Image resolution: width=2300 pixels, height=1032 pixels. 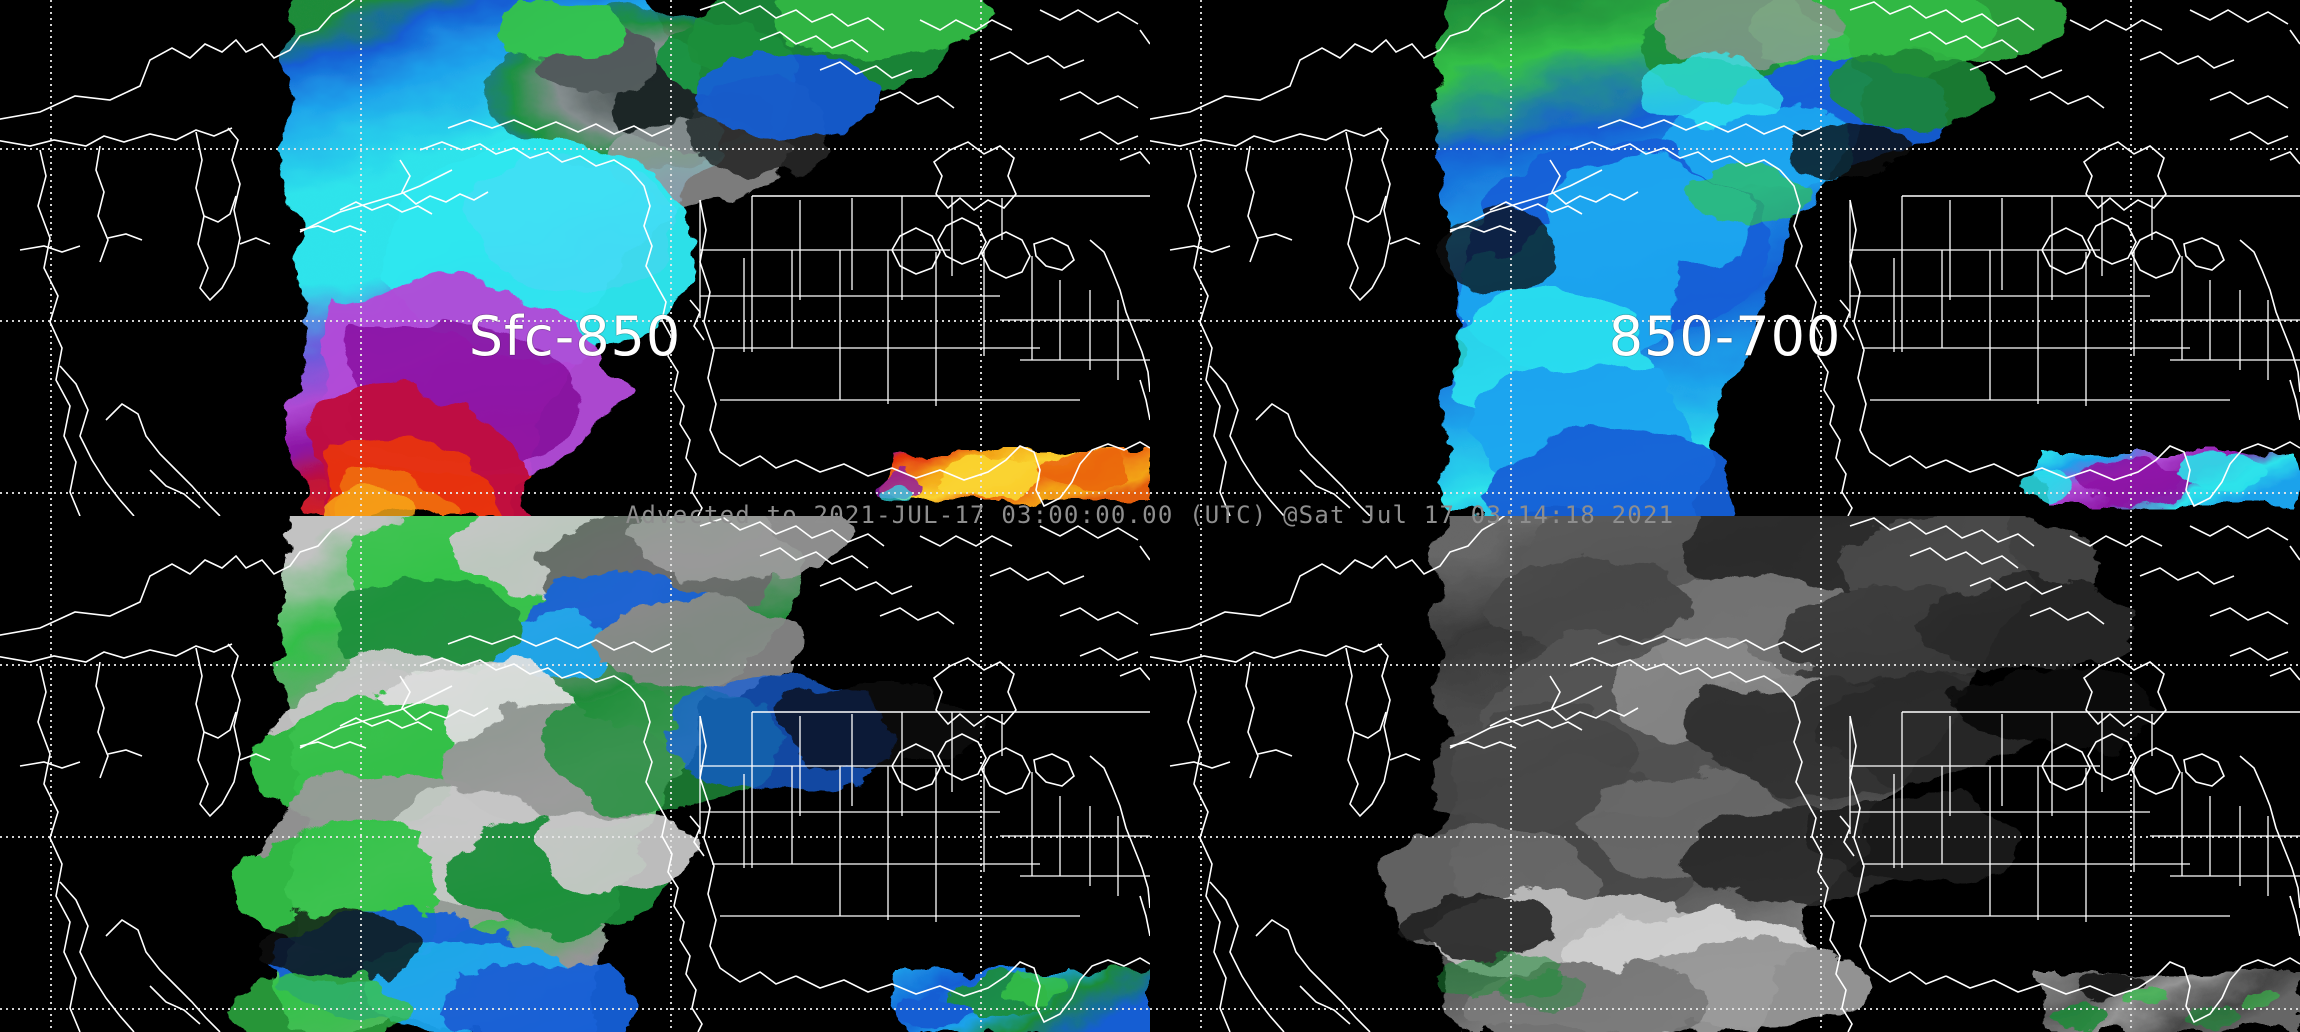 I want to click on panel-label-850-700: 850-700, so click(x=1725, y=336).